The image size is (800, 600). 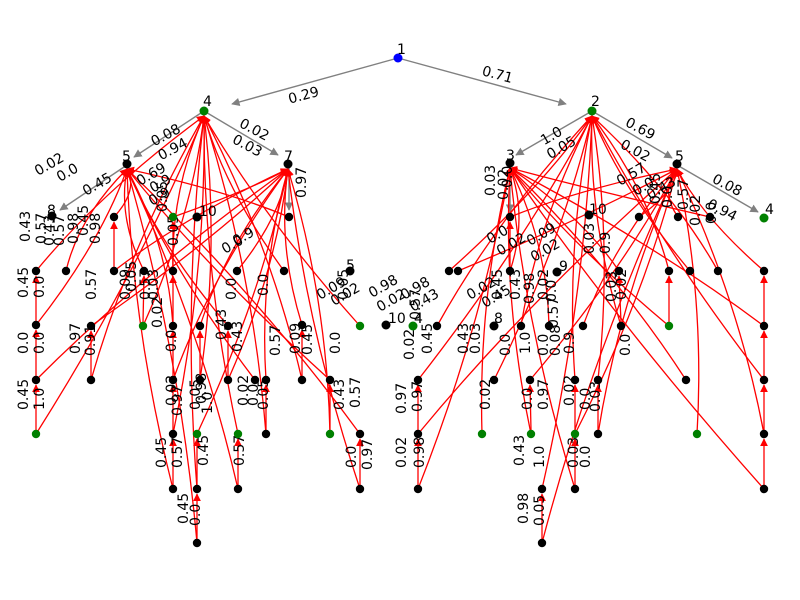 What do you see at coordinates (127, 164) in the screenshot?
I see `node-a5` at bounding box center [127, 164].